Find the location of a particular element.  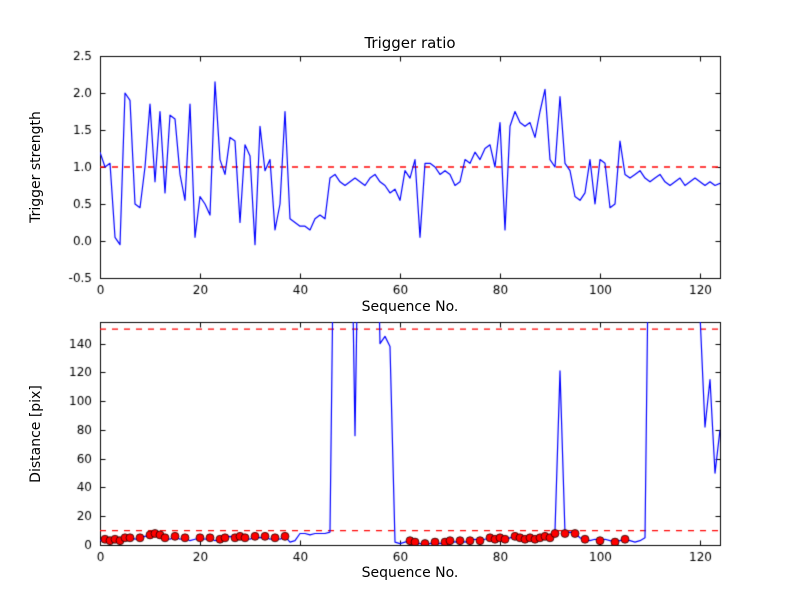

top-x-axis-label: Sequence No. is located at coordinates (410, 307).